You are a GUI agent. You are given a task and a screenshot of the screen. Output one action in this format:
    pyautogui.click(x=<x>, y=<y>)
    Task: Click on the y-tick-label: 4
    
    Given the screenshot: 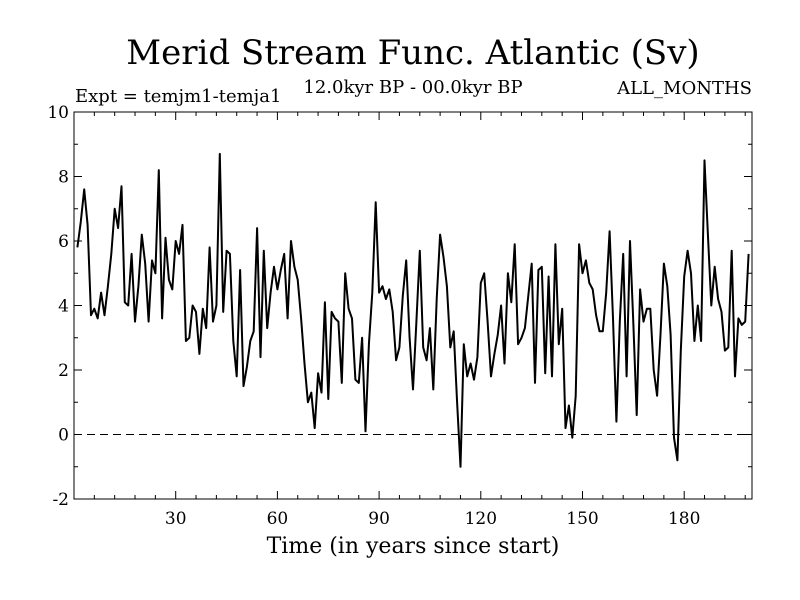 What is the action you would take?
    pyautogui.click(x=63, y=307)
    